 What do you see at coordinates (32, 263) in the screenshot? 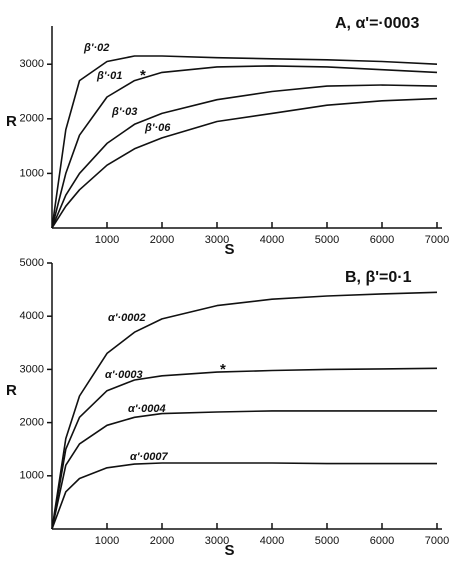
I see `y-tick-label: 5000` at bounding box center [32, 263].